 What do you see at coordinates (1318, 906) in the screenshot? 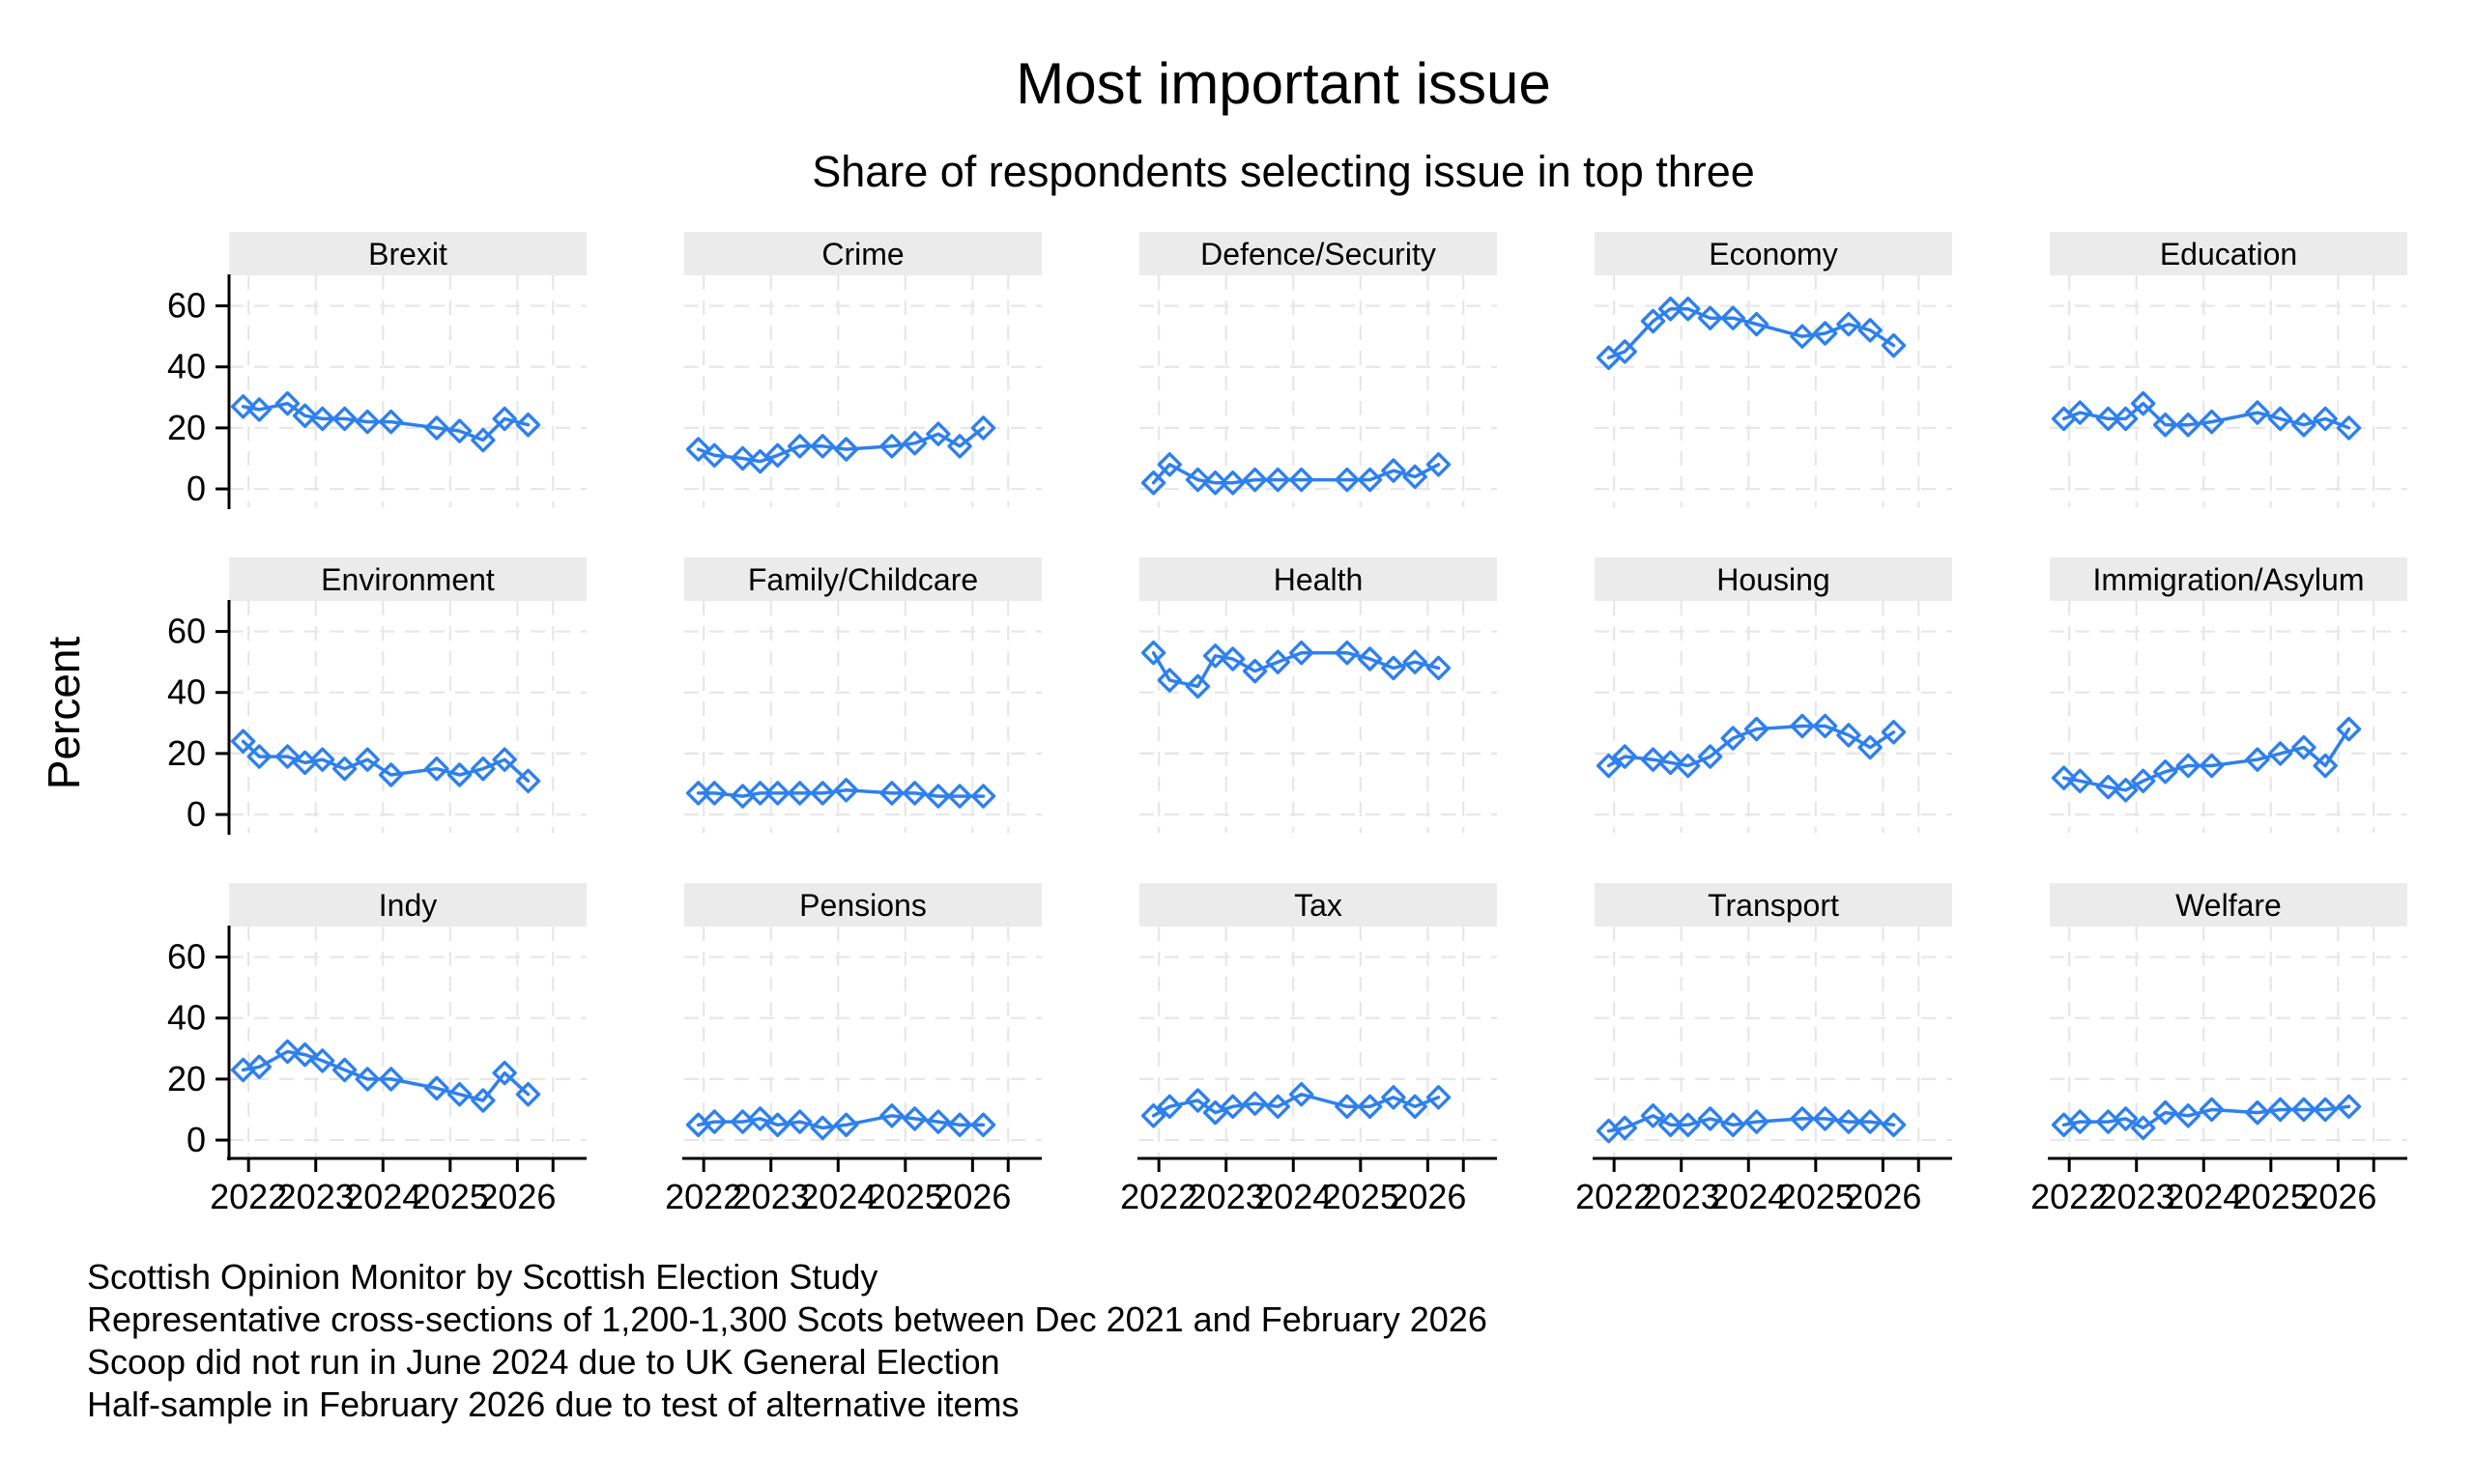
I see `panel-title: Tax` at bounding box center [1318, 906].